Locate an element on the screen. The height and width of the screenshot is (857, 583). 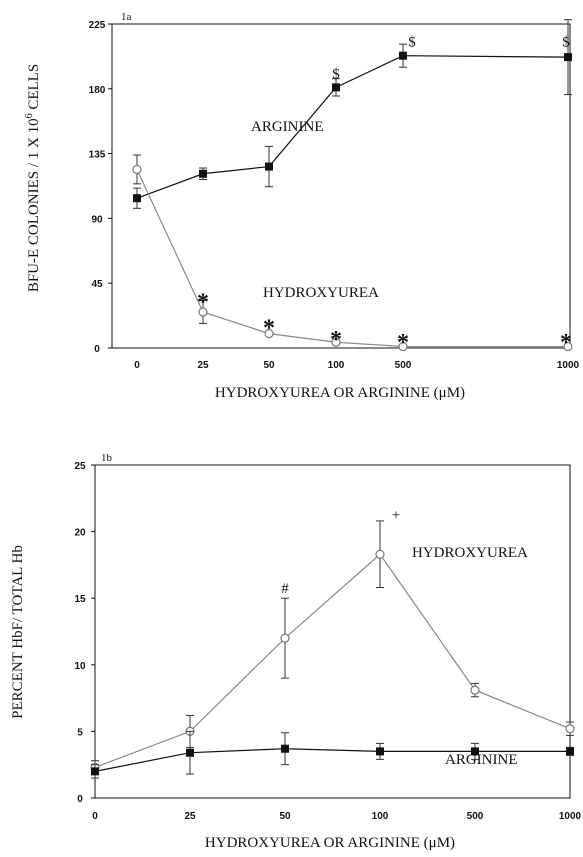
y-tick-label: 45 is located at coordinates (97, 284).